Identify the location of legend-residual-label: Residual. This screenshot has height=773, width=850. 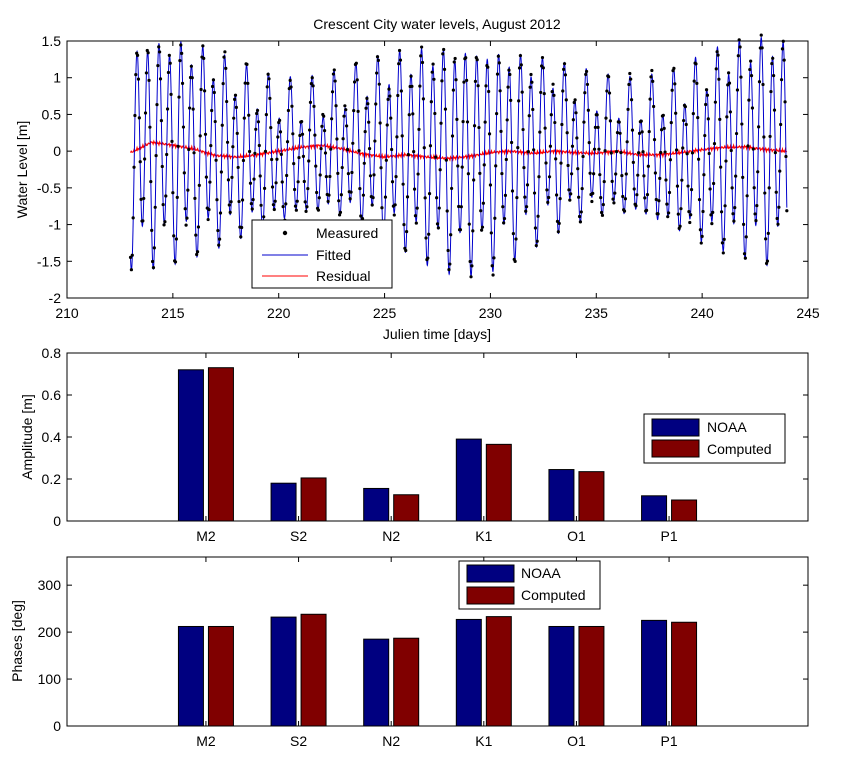
(343, 276).